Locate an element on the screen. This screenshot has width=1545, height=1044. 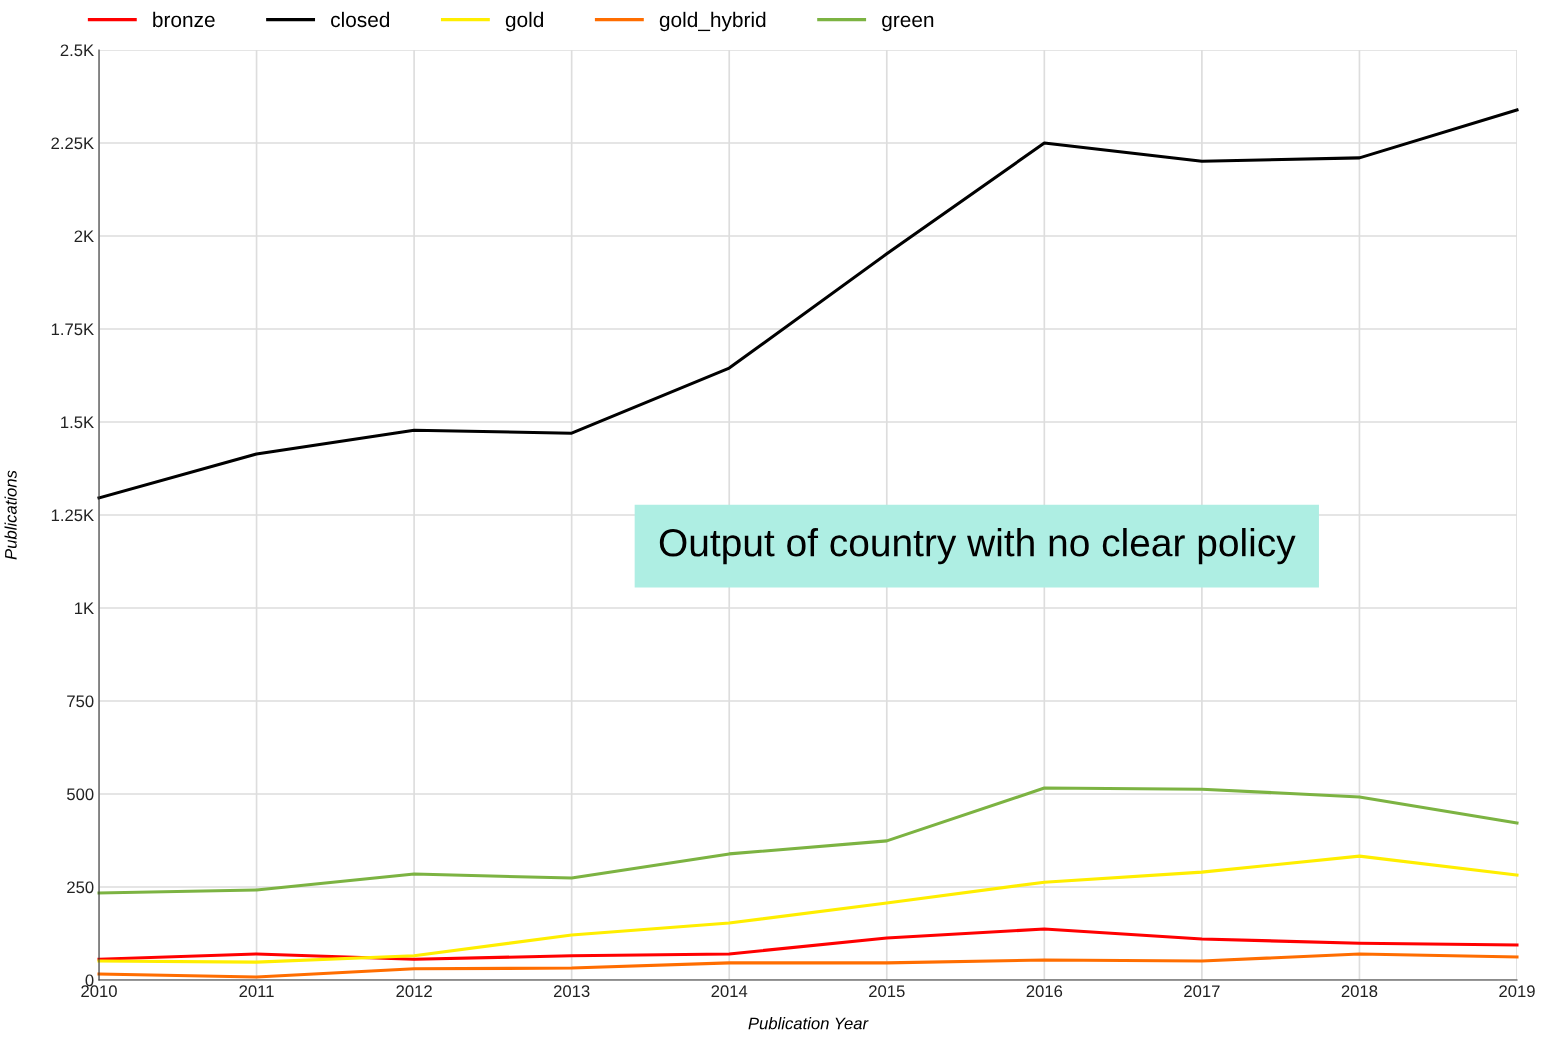
x-tick-label: 2016 is located at coordinates (1044, 991).